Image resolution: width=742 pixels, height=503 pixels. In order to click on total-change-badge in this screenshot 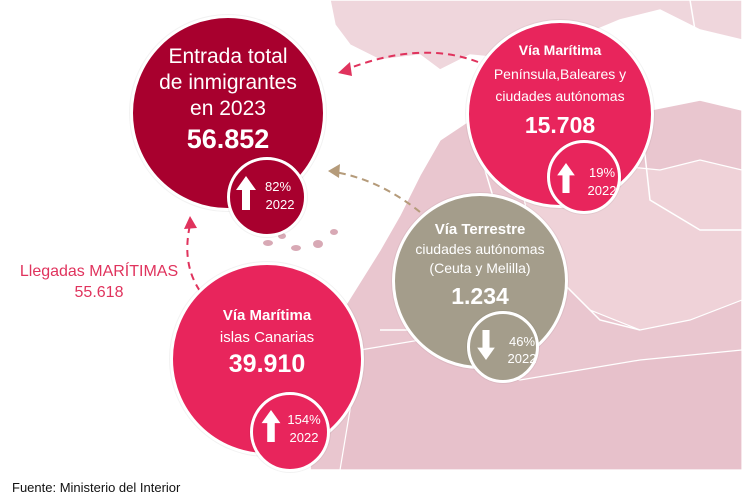, I will do `click(267, 197)`.